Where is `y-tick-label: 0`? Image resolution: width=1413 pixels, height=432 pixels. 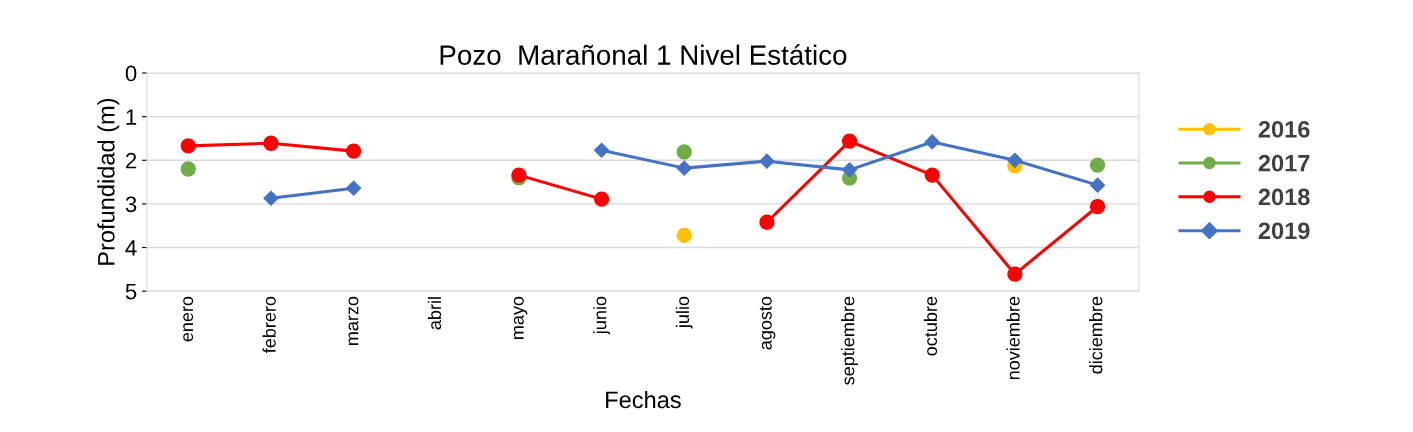 y-tick-label: 0 is located at coordinates (131, 73).